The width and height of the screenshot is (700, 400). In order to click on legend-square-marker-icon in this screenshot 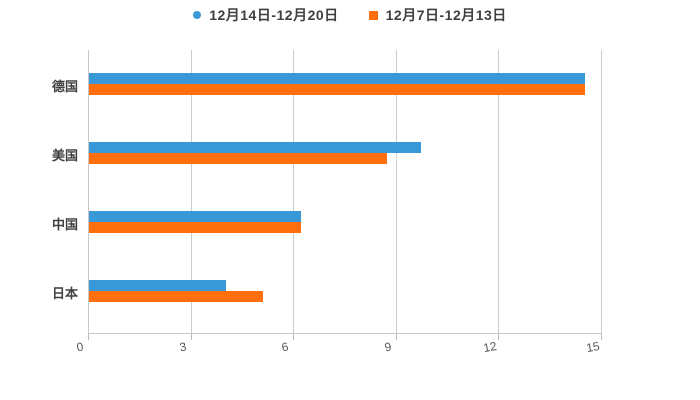, I will do `click(373, 15)`.